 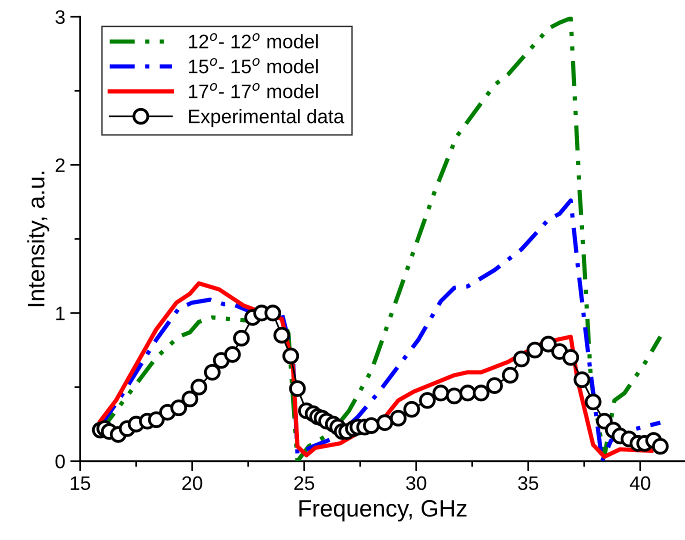 What do you see at coordinates (60, 313) in the screenshot?
I see `y-tick-label: 1` at bounding box center [60, 313].